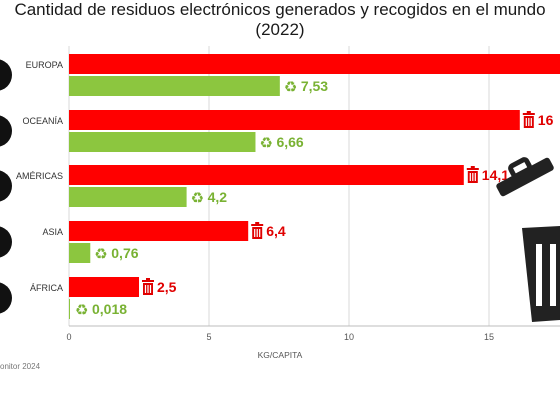 This screenshot has width=560, height=404. What do you see at coordinates (489, 337) in the screenshot?
I see `x-tick-label: 15` at bounding box center [489, 337].